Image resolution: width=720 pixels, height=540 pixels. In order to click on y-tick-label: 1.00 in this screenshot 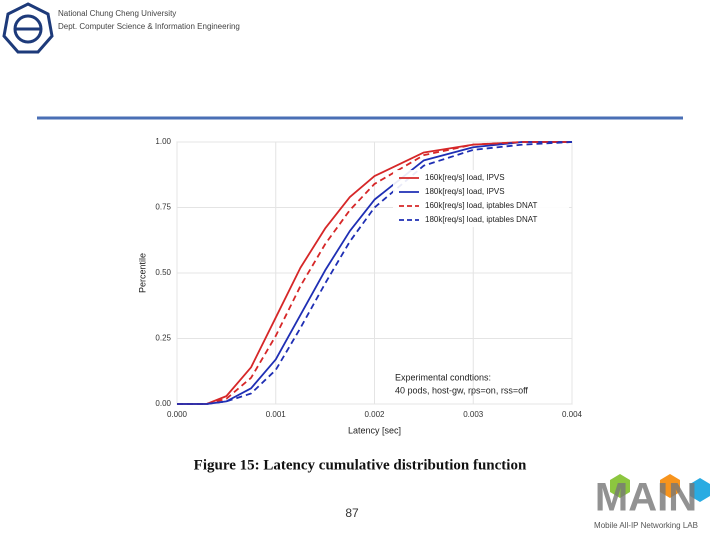, I will do `click(163, 141)`.